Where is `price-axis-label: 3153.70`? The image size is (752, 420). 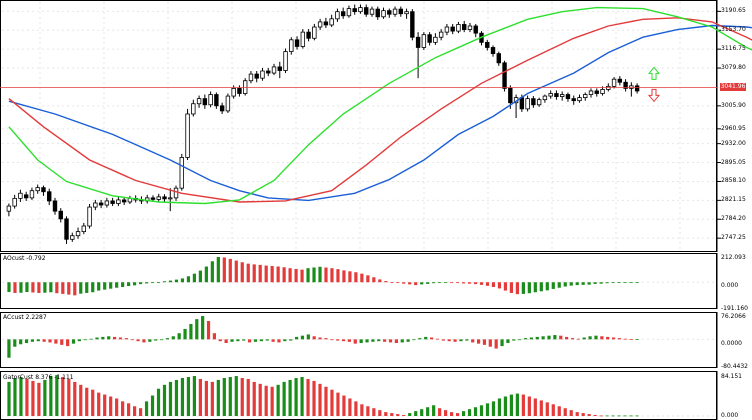
price-axis-label: 3153.70 is located at coordinates (733, 30).